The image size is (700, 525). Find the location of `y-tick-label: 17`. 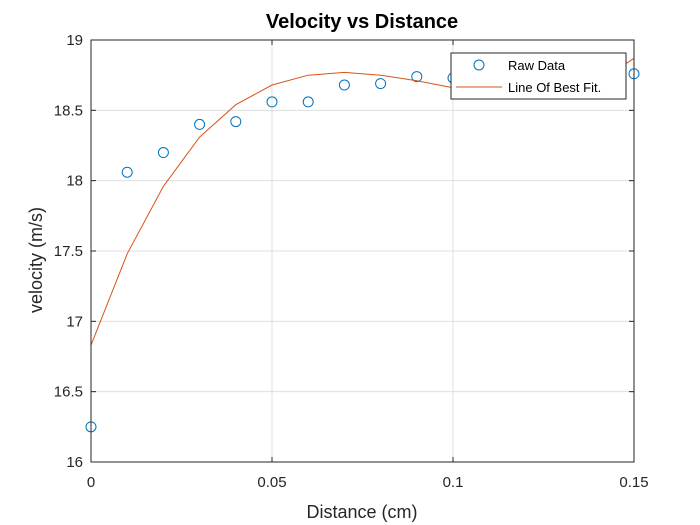

y-tick-label: 17 is located at coordinates (74, 321).